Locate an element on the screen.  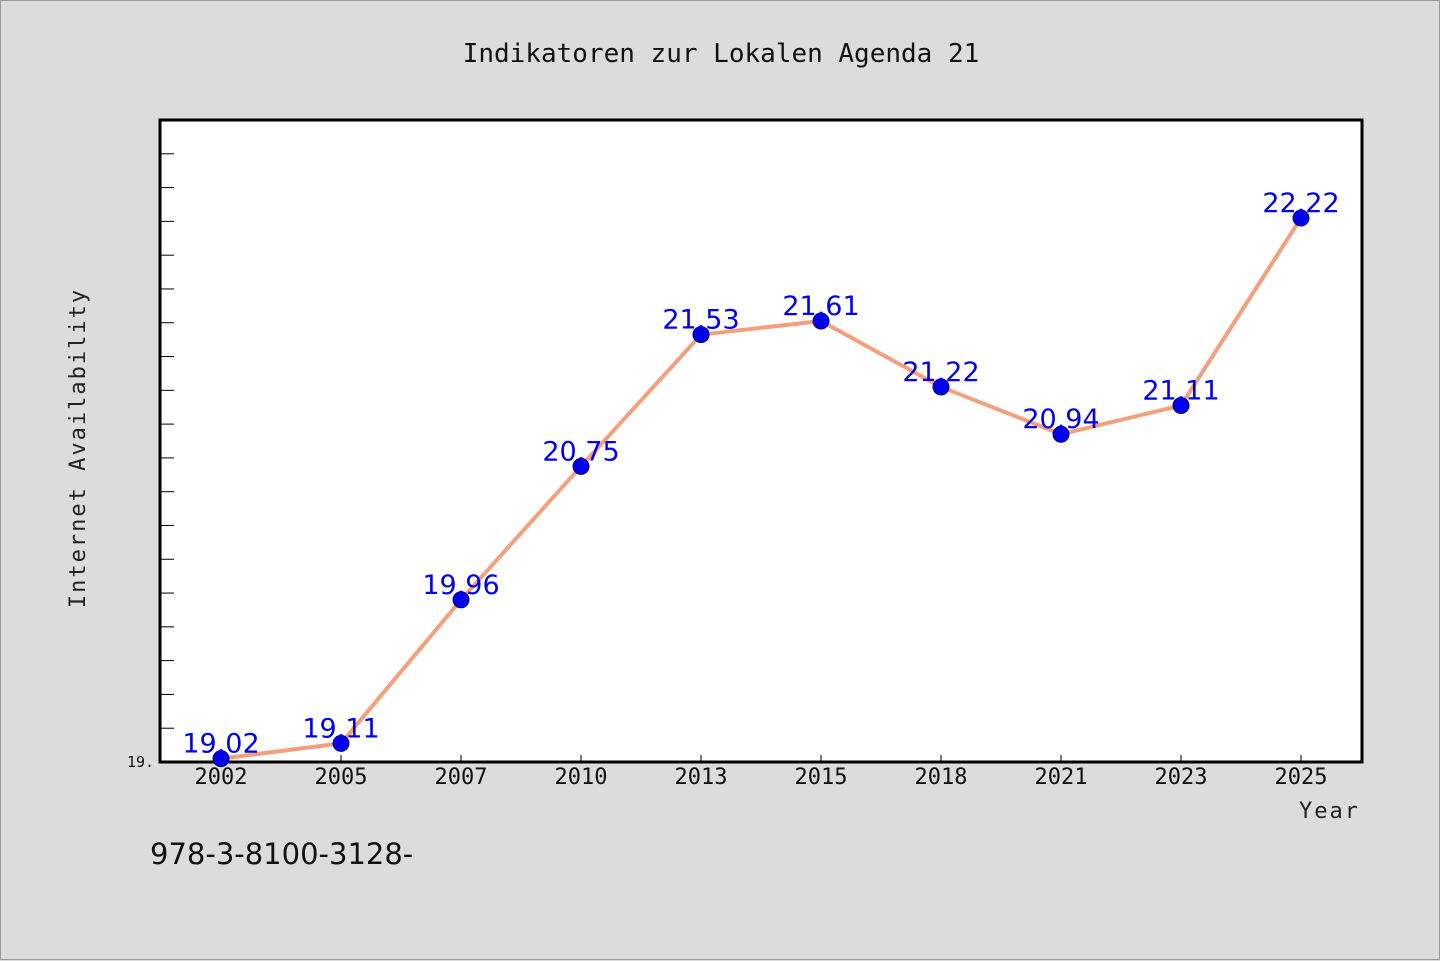
y-tick-label: 19. is located at coordinates (140, 762).